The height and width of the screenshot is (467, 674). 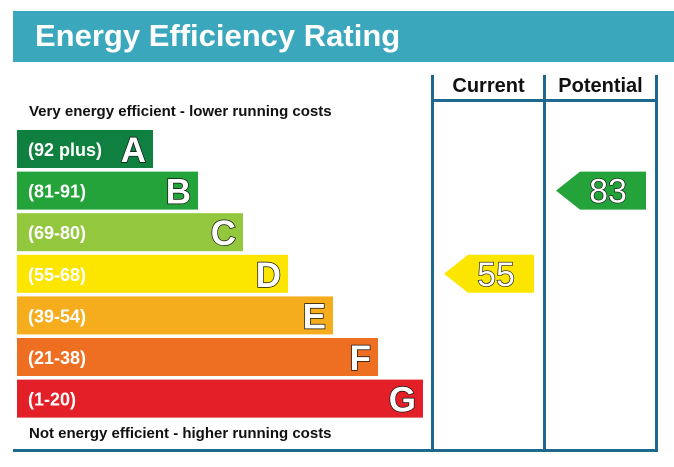 I want to click on page-title: Energy Efficiency Rating, so click(x=218, y=35).